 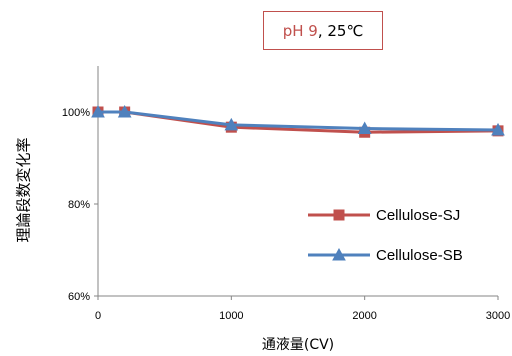 What do you see at coordinates (364, 316) in the screenshot?
I see `x-tick-label: 2000` at bounding box center [364, 316].